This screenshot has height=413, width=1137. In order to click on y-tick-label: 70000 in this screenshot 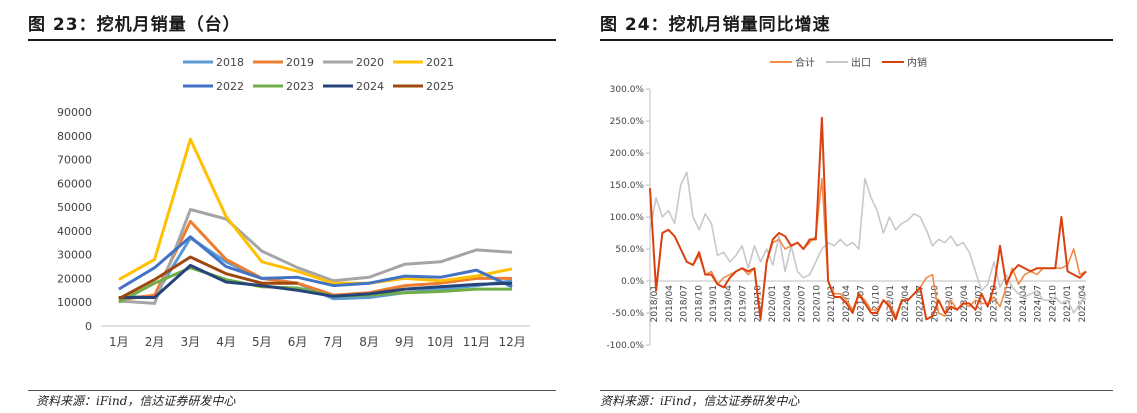, I will do `click(74, 160)`.